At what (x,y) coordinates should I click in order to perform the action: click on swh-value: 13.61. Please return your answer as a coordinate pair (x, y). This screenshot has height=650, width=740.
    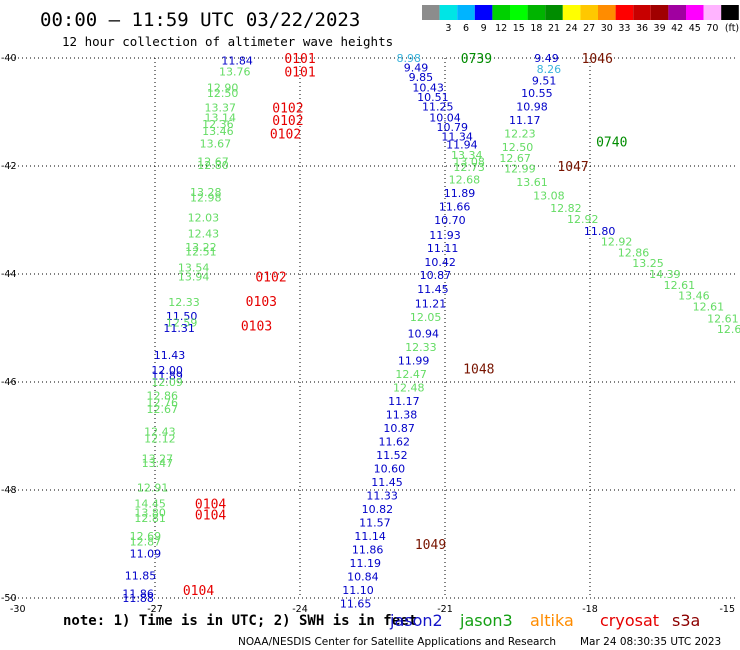
    Looking at the image, I should click on (532, 182).